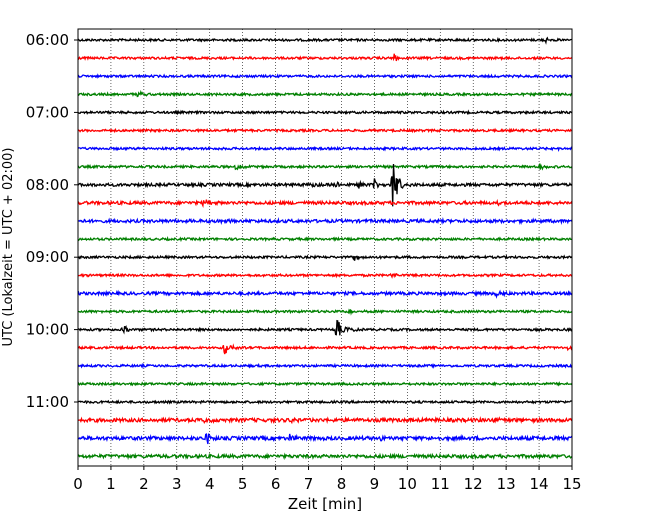 The width and height of the screenshot is (650, 520). What do you see at coordinates (47, 40) in the screenshot?
I see `y-tick-label: 06:00` at bounding box center [47, 40].